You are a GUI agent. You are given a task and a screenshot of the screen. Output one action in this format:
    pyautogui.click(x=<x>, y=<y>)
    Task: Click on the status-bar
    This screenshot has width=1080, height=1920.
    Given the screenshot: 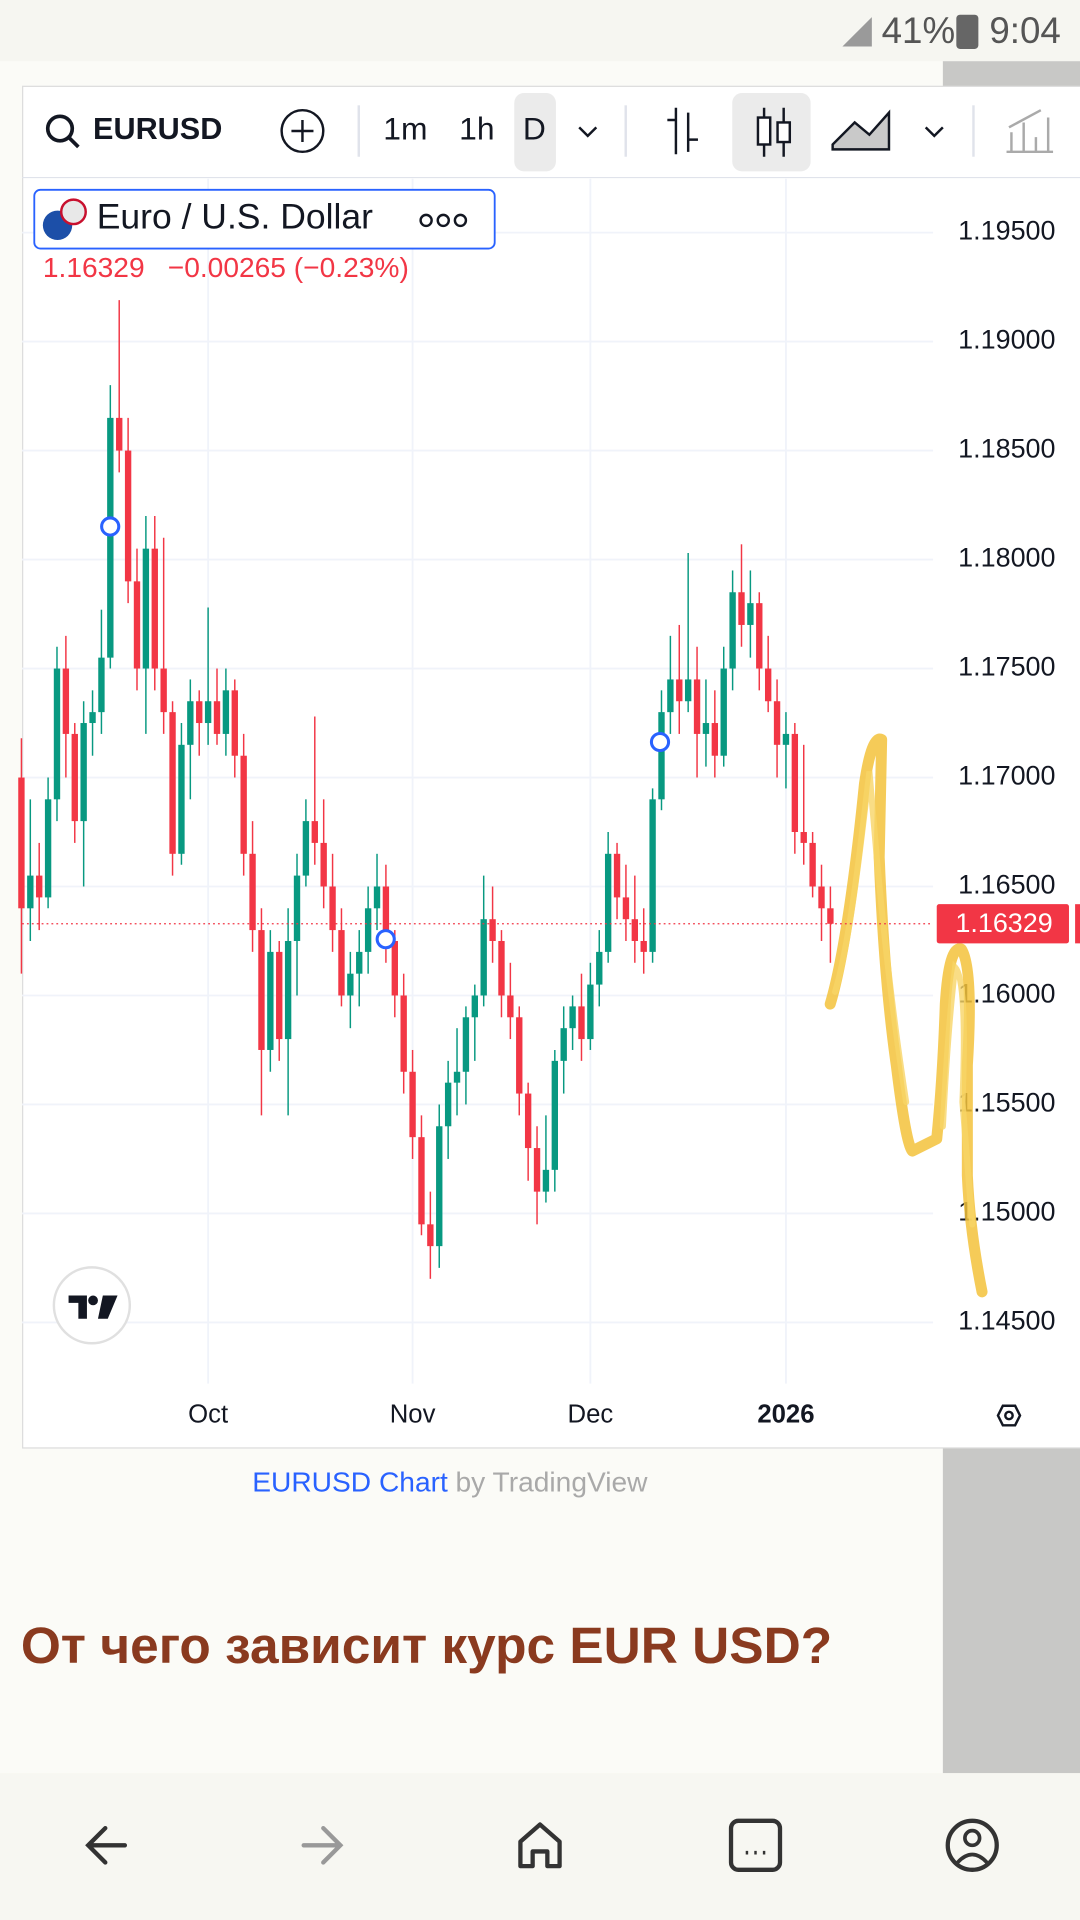 What is the action you would take?
    pyautogui.click(x=540, y=31)
    